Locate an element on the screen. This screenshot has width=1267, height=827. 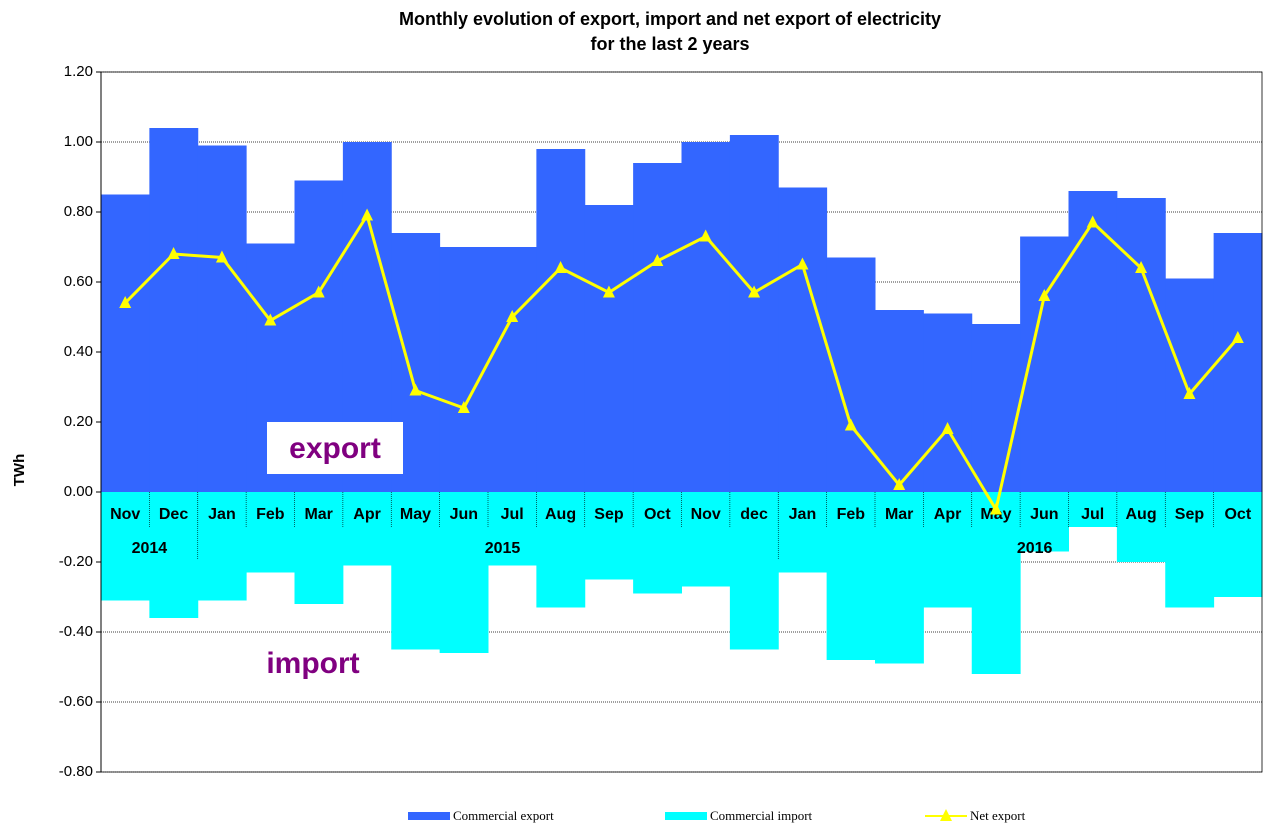
group-label: 2016 is located at coordinates (1035, 548).